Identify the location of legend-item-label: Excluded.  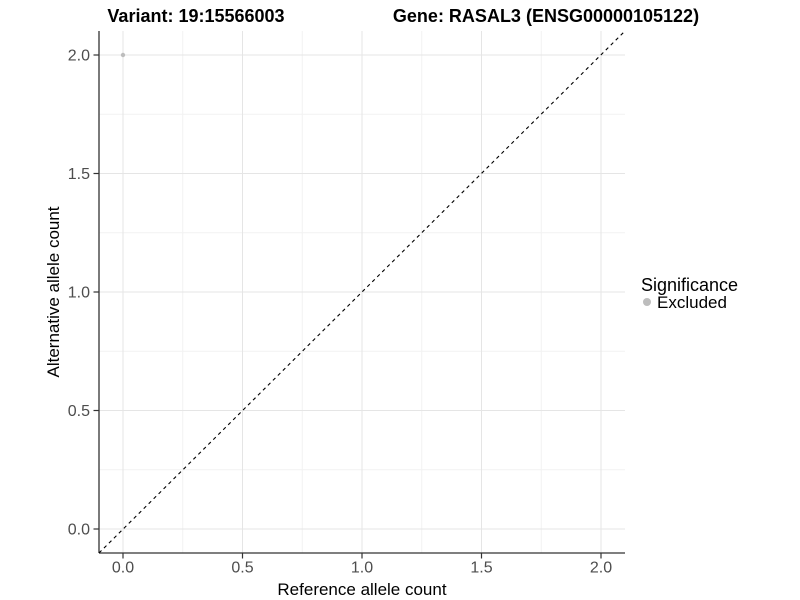
(692, 302).